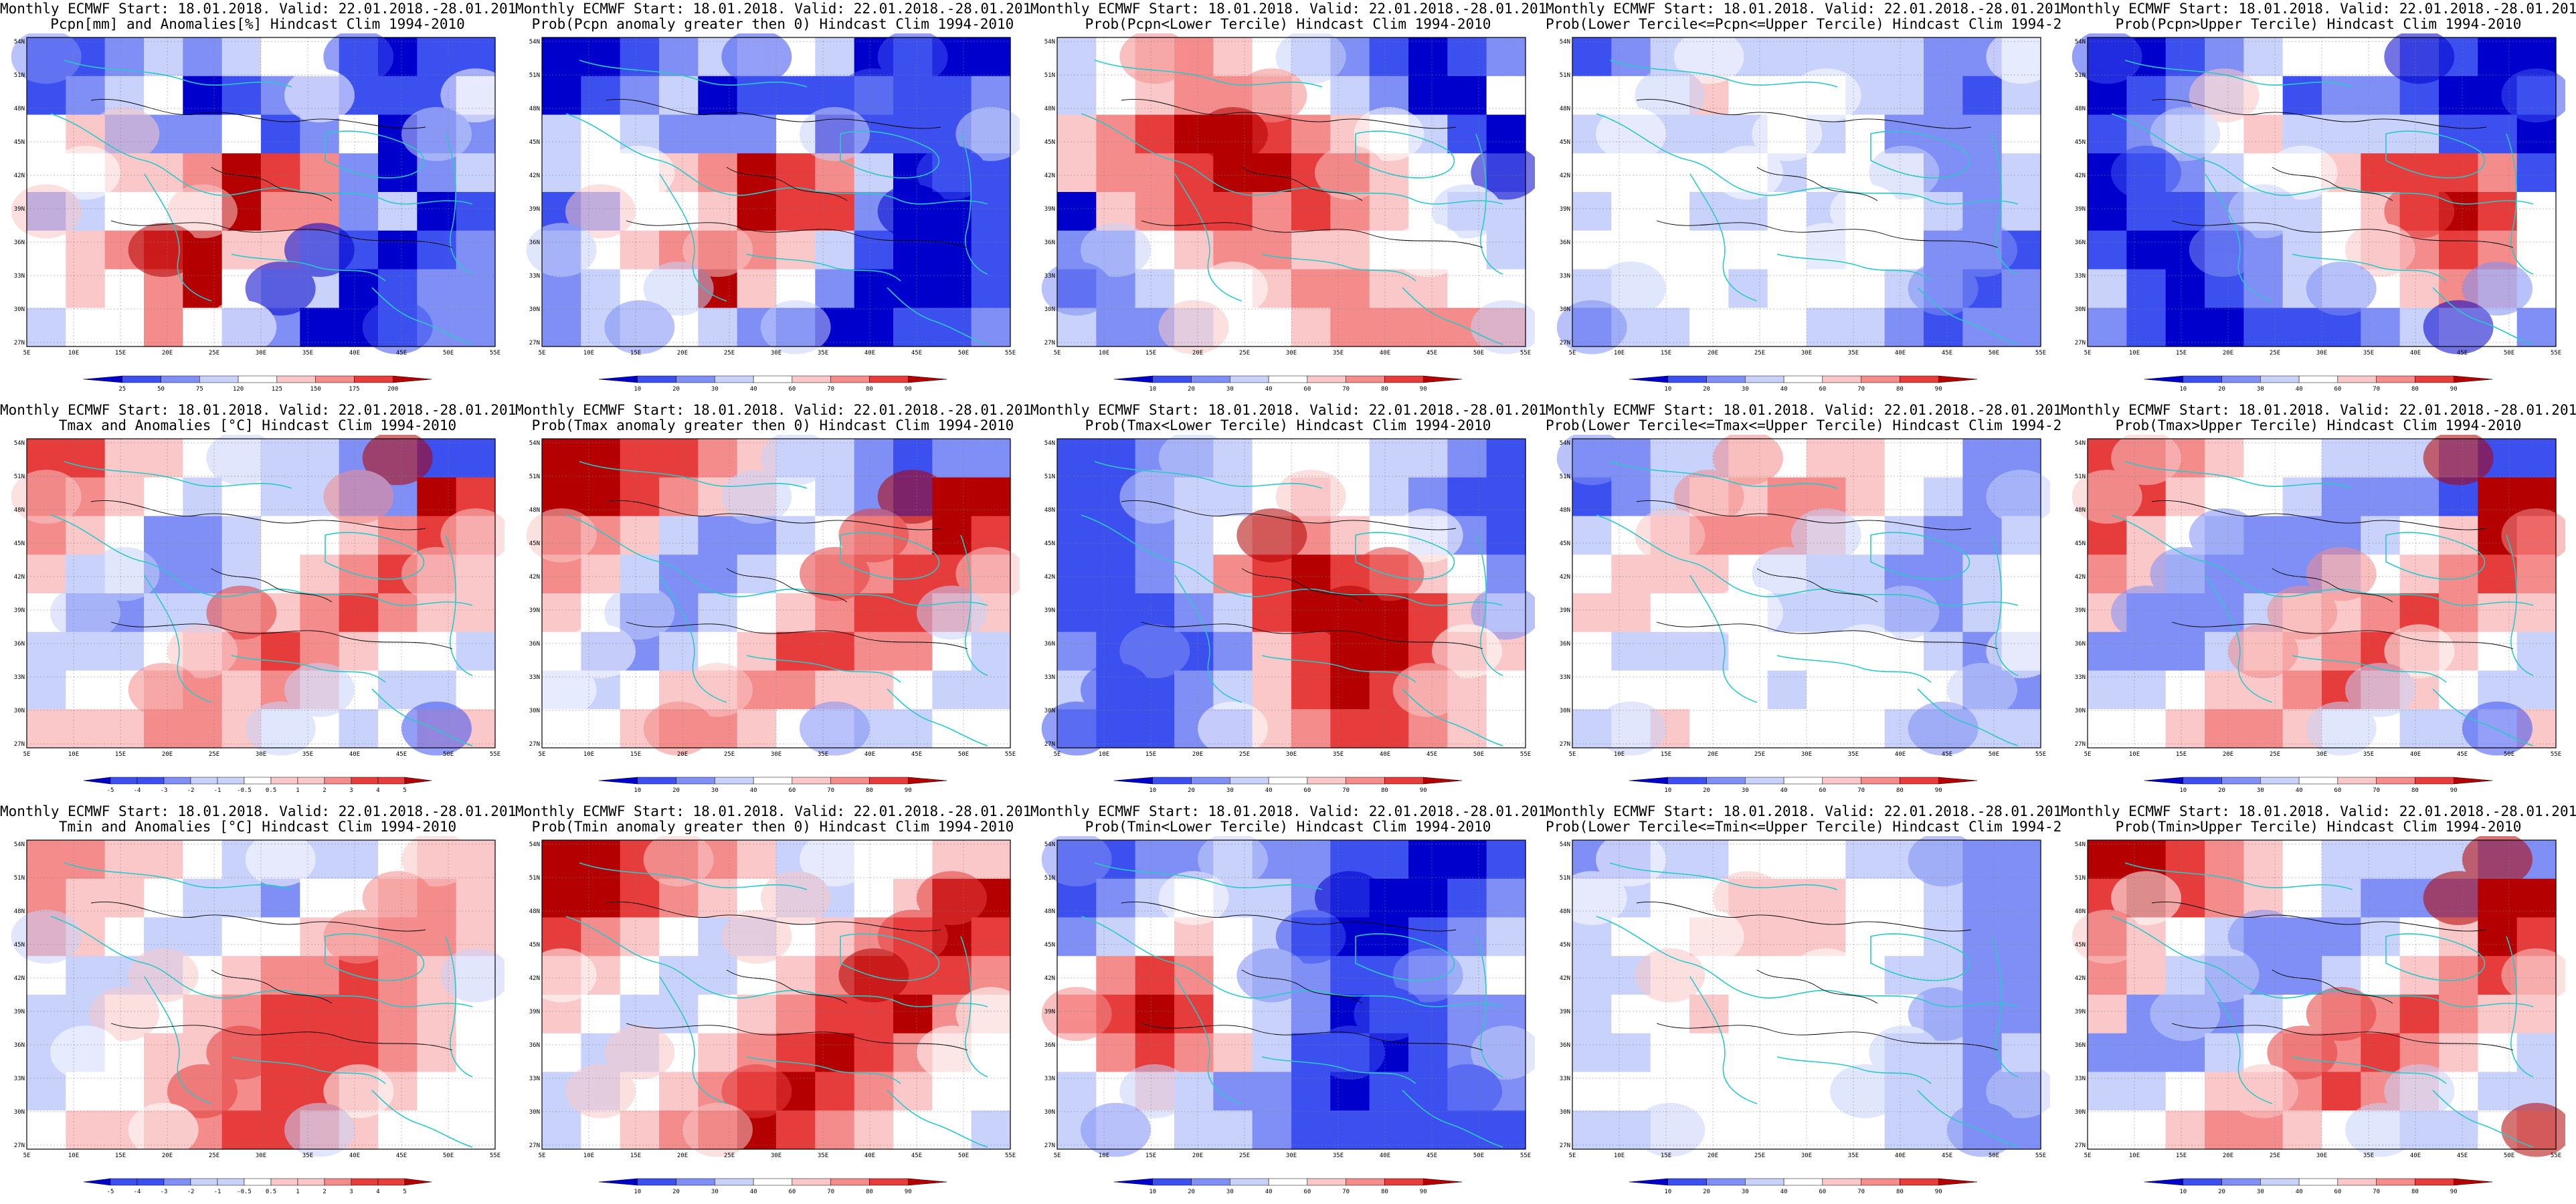  Describe the element at coordinates (1049, 644) in the screenshot. I see `lat-label: 36N` at that location.